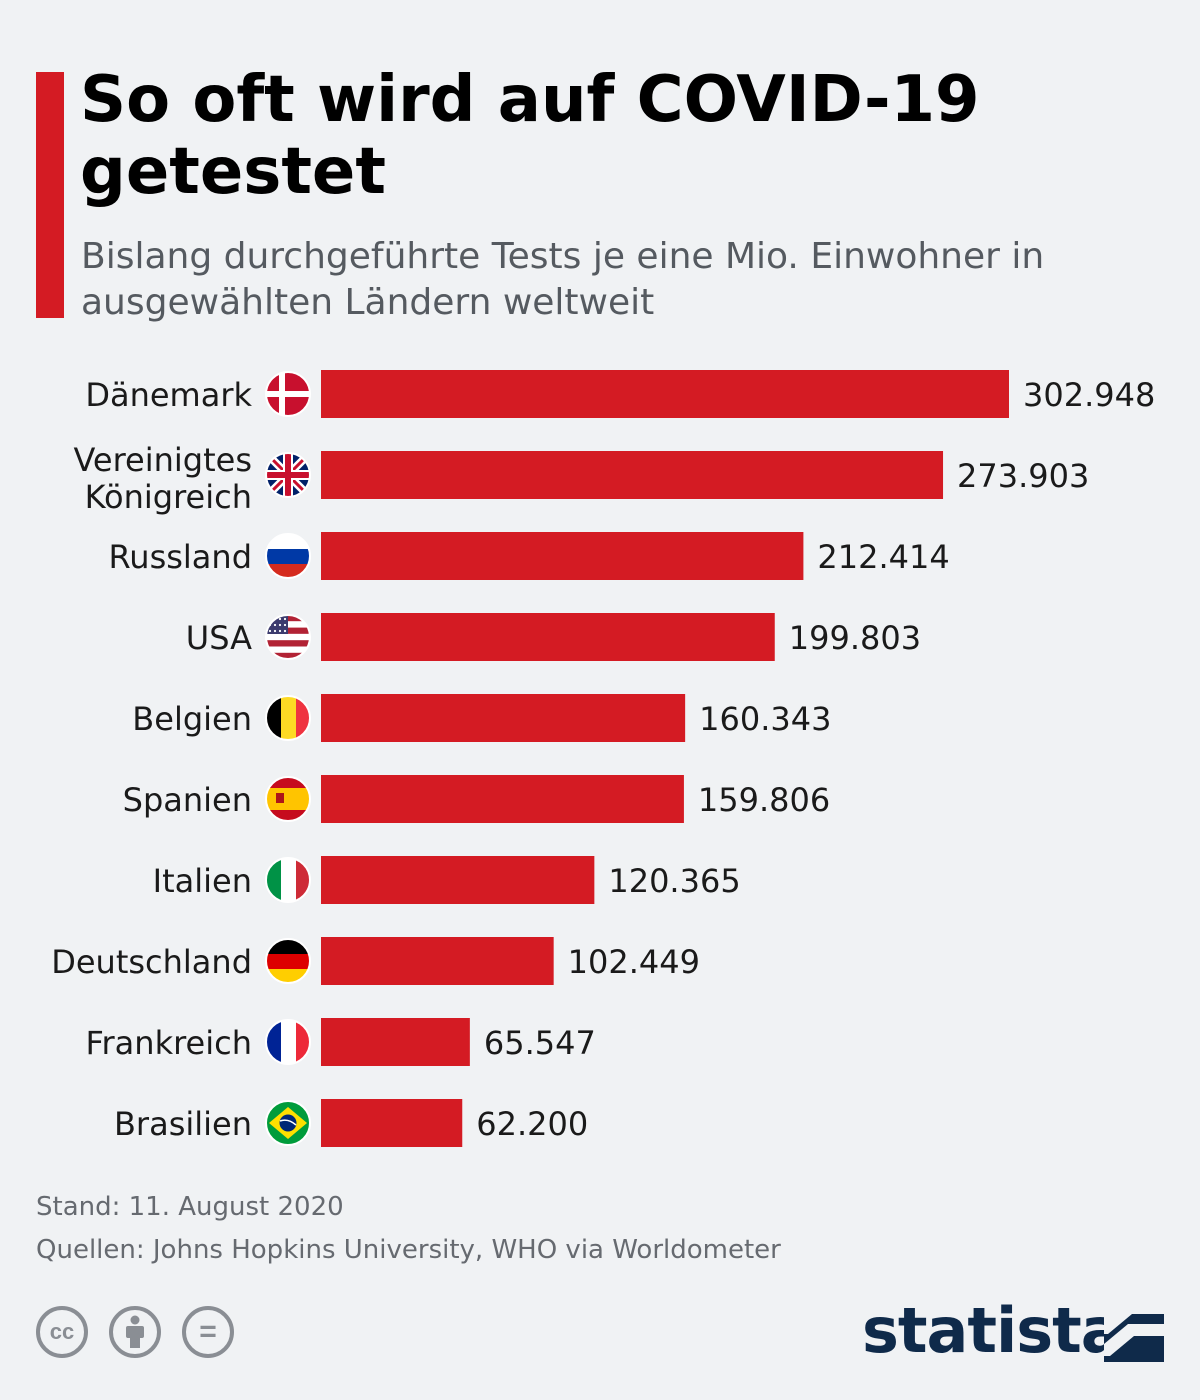 The width and height of the screenshot is (1200, 1400). What do you see at coordinates (883, 557) in the screenshot?
I see `value-label: 212.414` at bounding box center [883, 557].